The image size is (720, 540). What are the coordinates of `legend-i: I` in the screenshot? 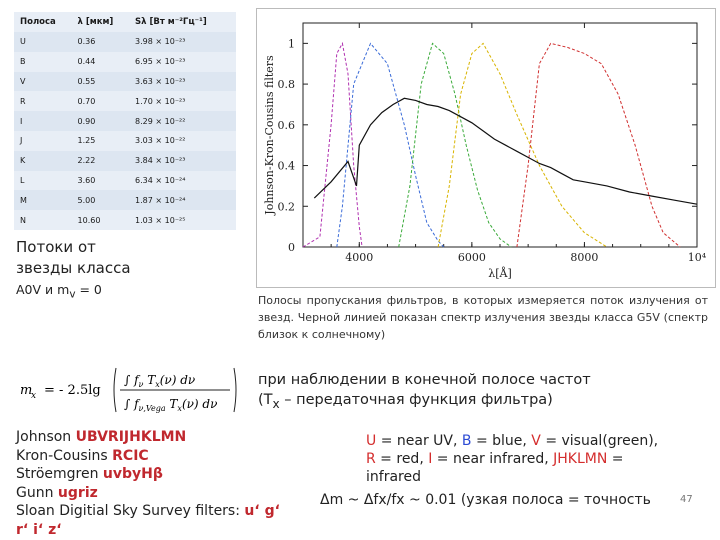 It's located at (430, 459).